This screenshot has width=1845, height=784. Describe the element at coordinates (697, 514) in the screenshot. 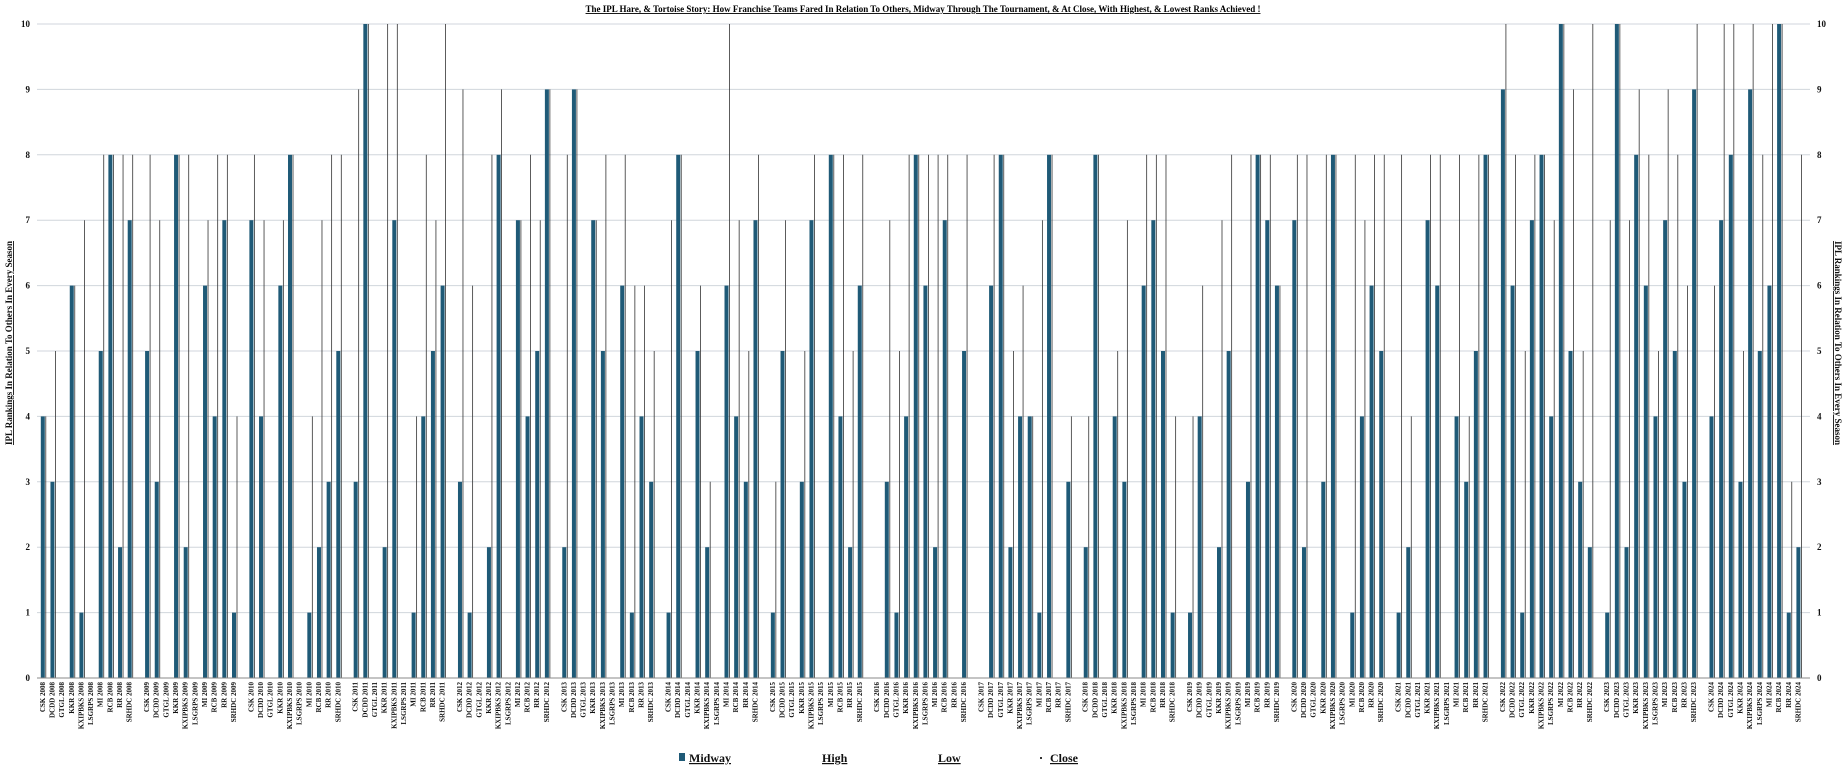

I see `bar-midway-KKR-2014` at that location.